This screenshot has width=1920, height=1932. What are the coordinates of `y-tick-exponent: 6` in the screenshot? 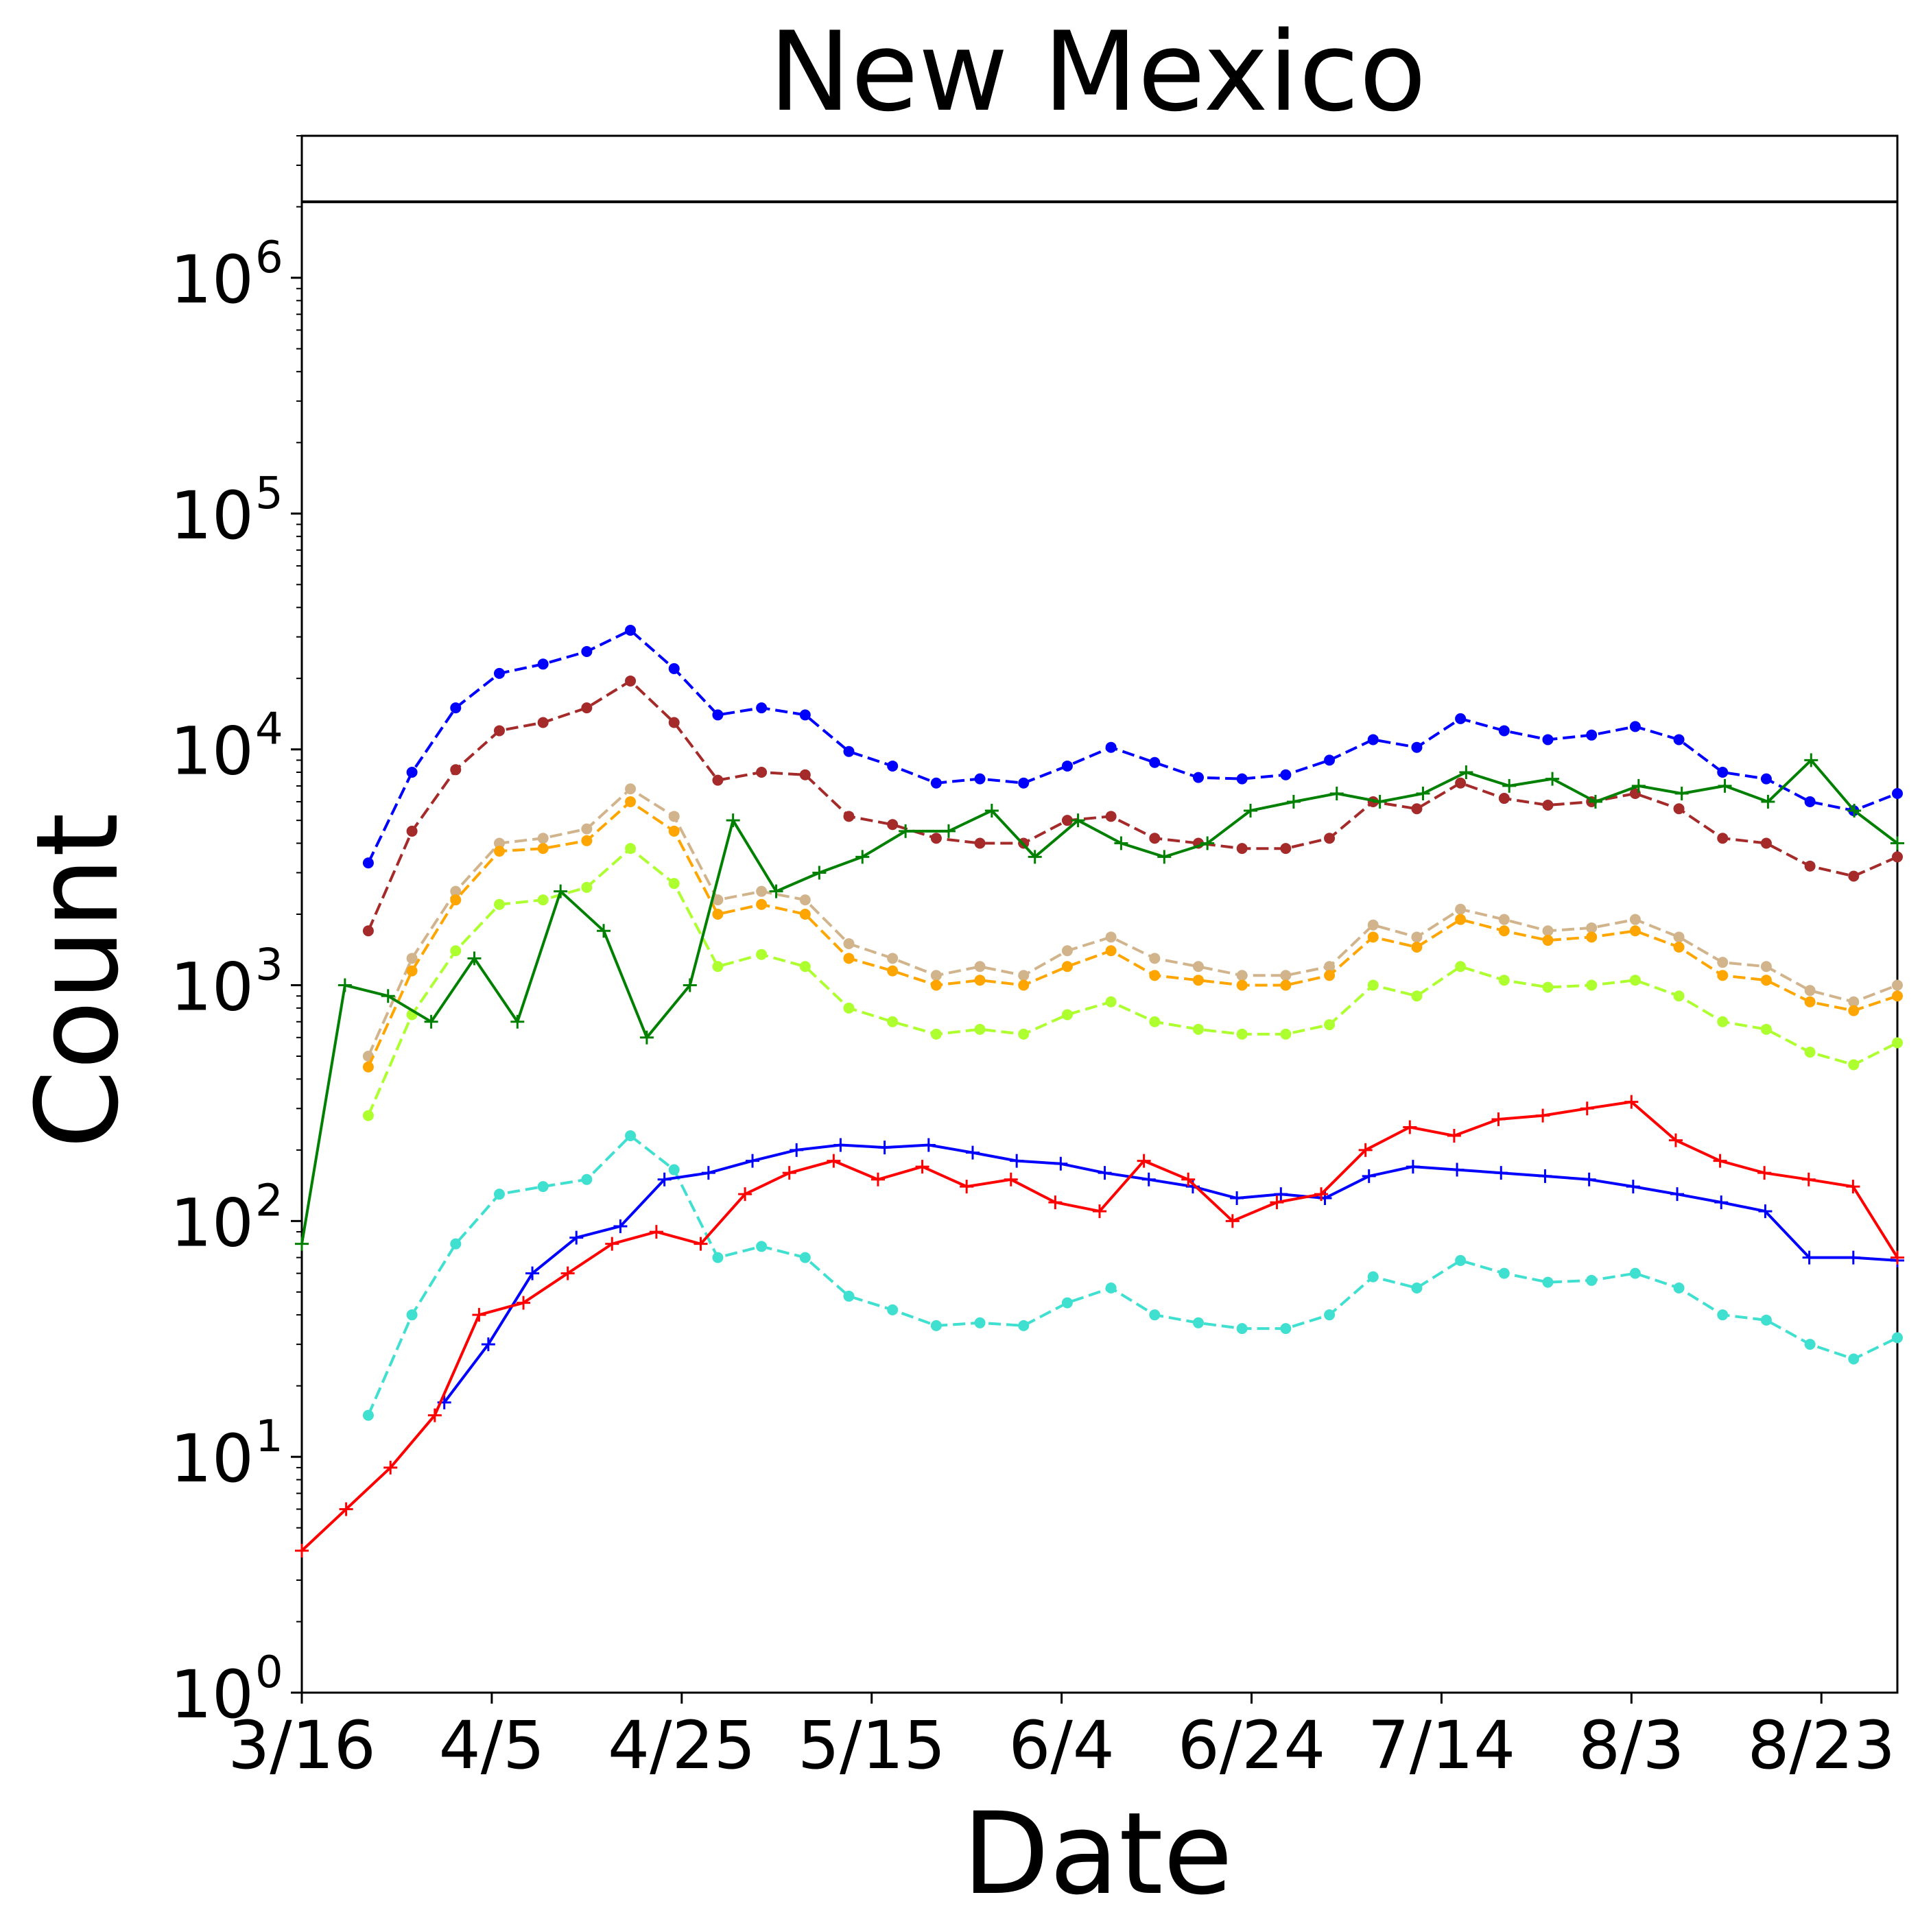 It's located at (269, 257).